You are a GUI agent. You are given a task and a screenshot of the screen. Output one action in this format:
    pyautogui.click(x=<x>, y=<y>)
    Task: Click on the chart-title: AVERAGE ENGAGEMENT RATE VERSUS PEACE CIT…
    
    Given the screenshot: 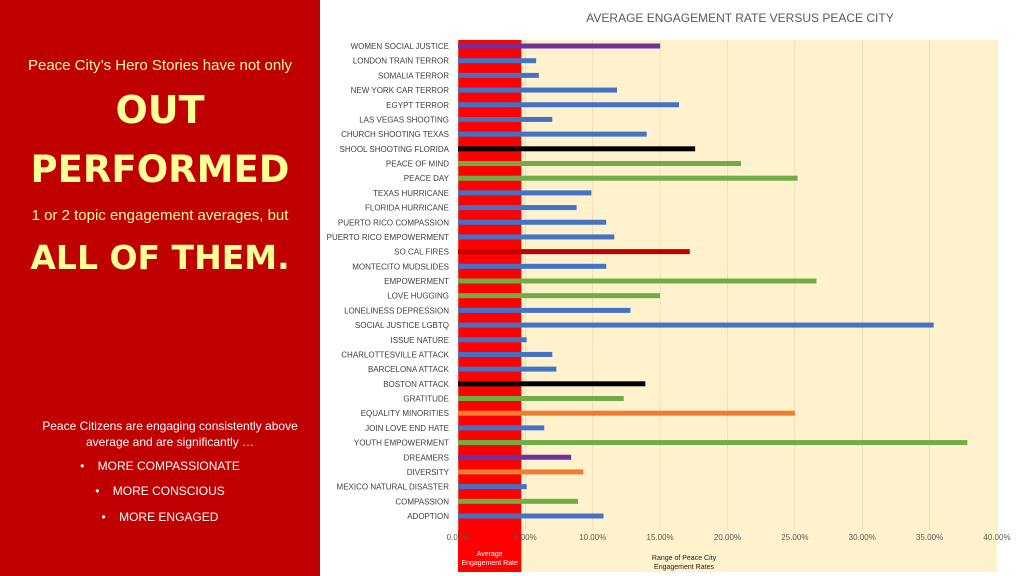 What is the action you would take?
    pyautogui.click(x=739, y=18)
    